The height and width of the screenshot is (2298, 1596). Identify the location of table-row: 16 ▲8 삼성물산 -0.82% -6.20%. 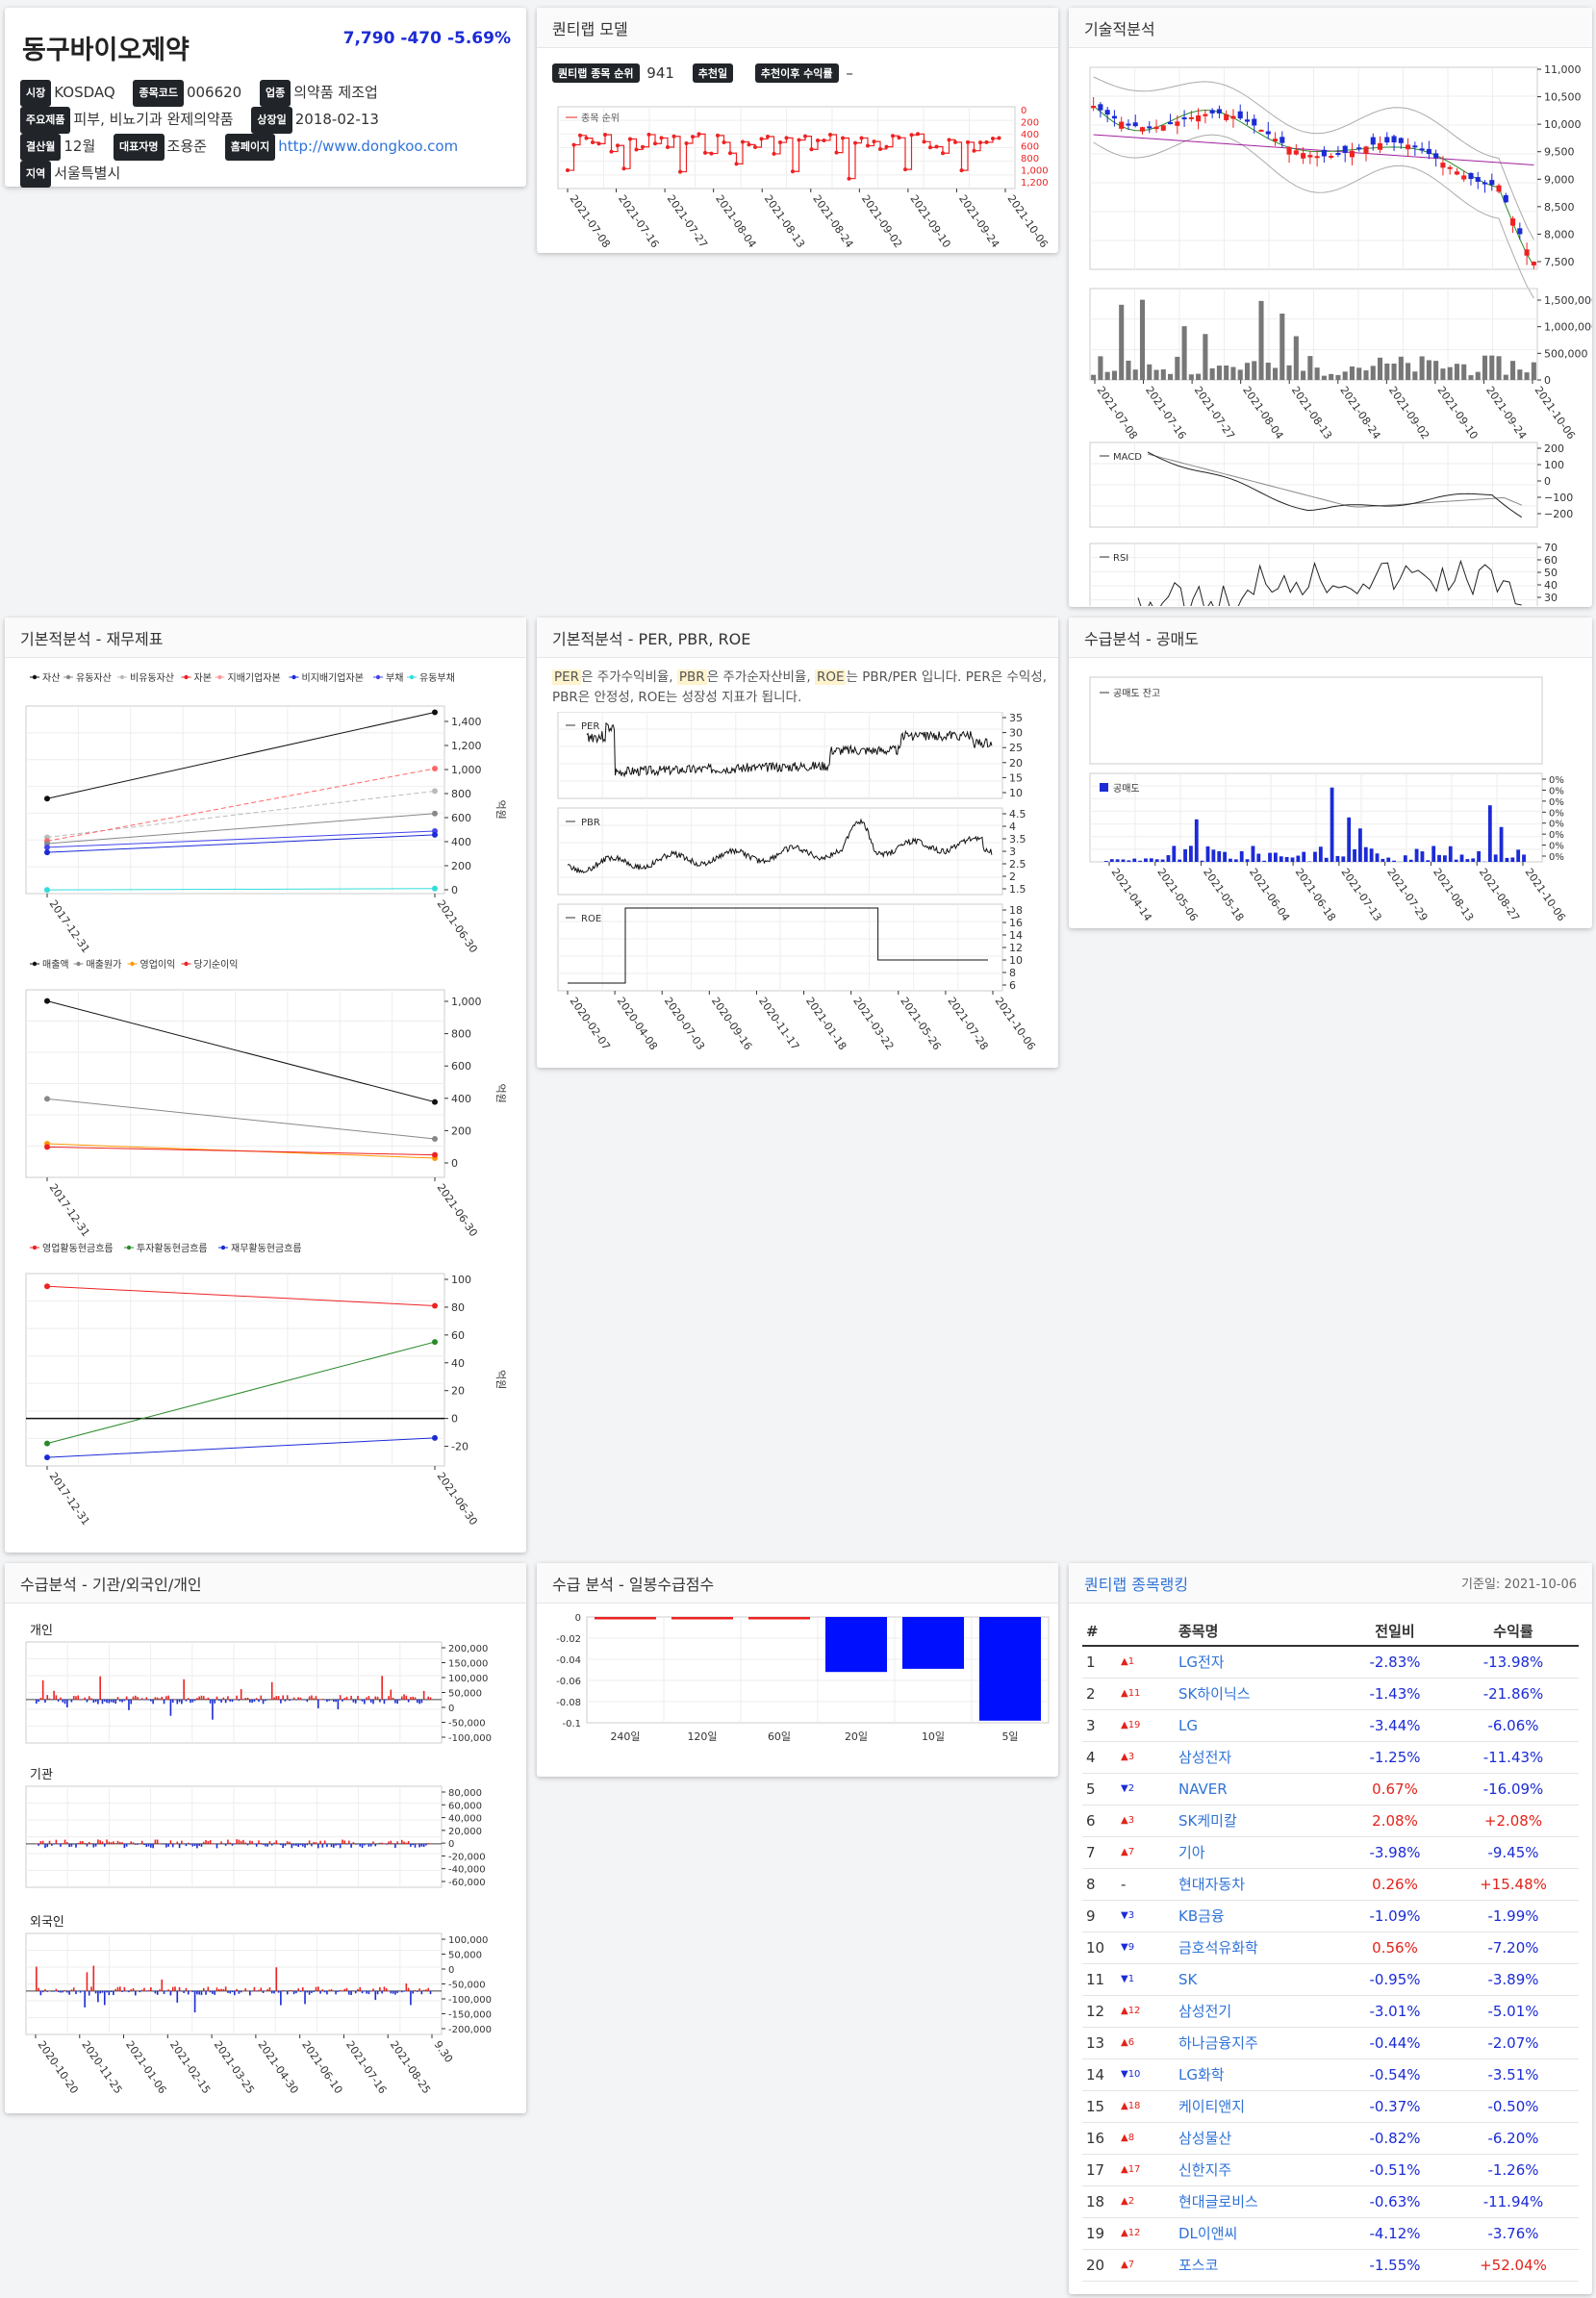
(1330, 2138).